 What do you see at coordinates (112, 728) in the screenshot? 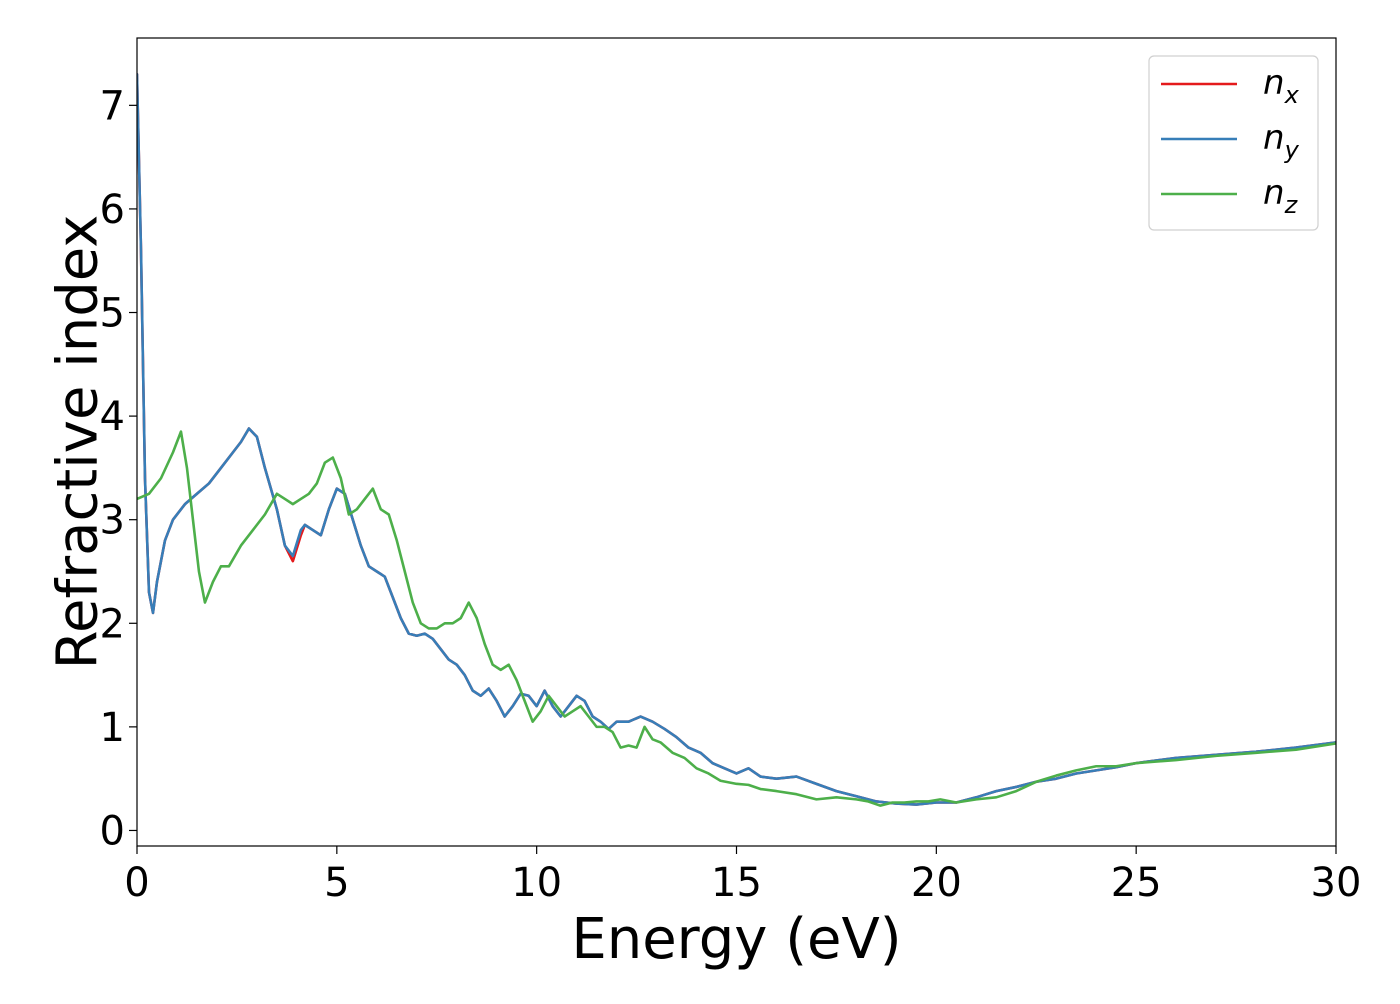
I see `y-tick-label: 1` at bounding box center [112, 728].